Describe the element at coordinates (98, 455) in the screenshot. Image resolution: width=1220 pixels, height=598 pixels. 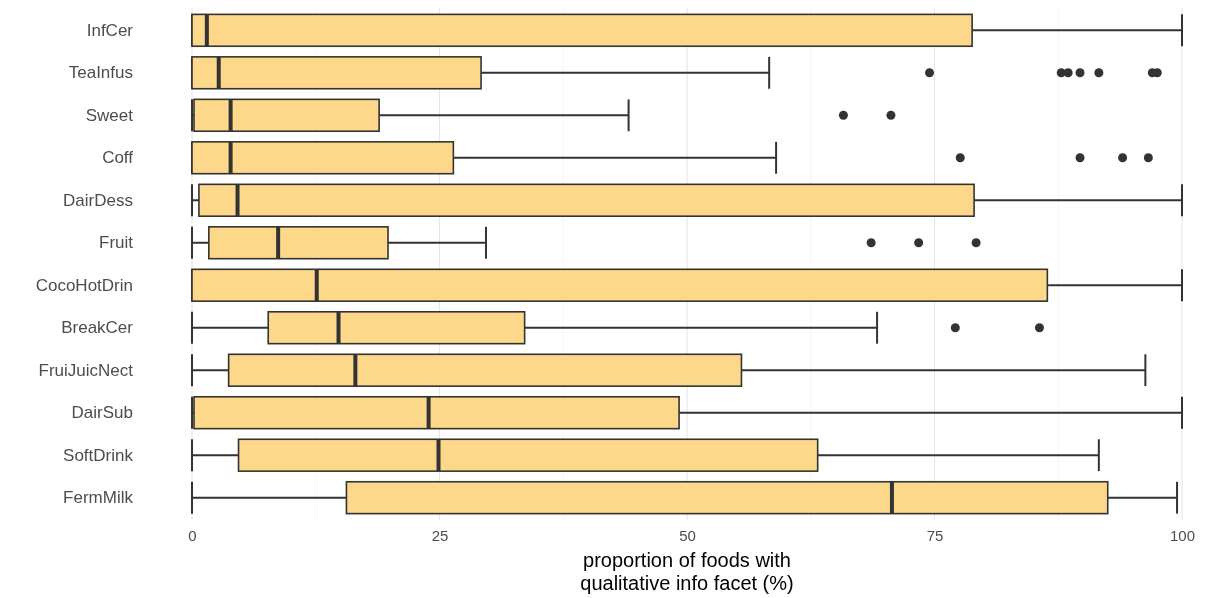
I see `y-tick-label: SoftDrink` at that location.